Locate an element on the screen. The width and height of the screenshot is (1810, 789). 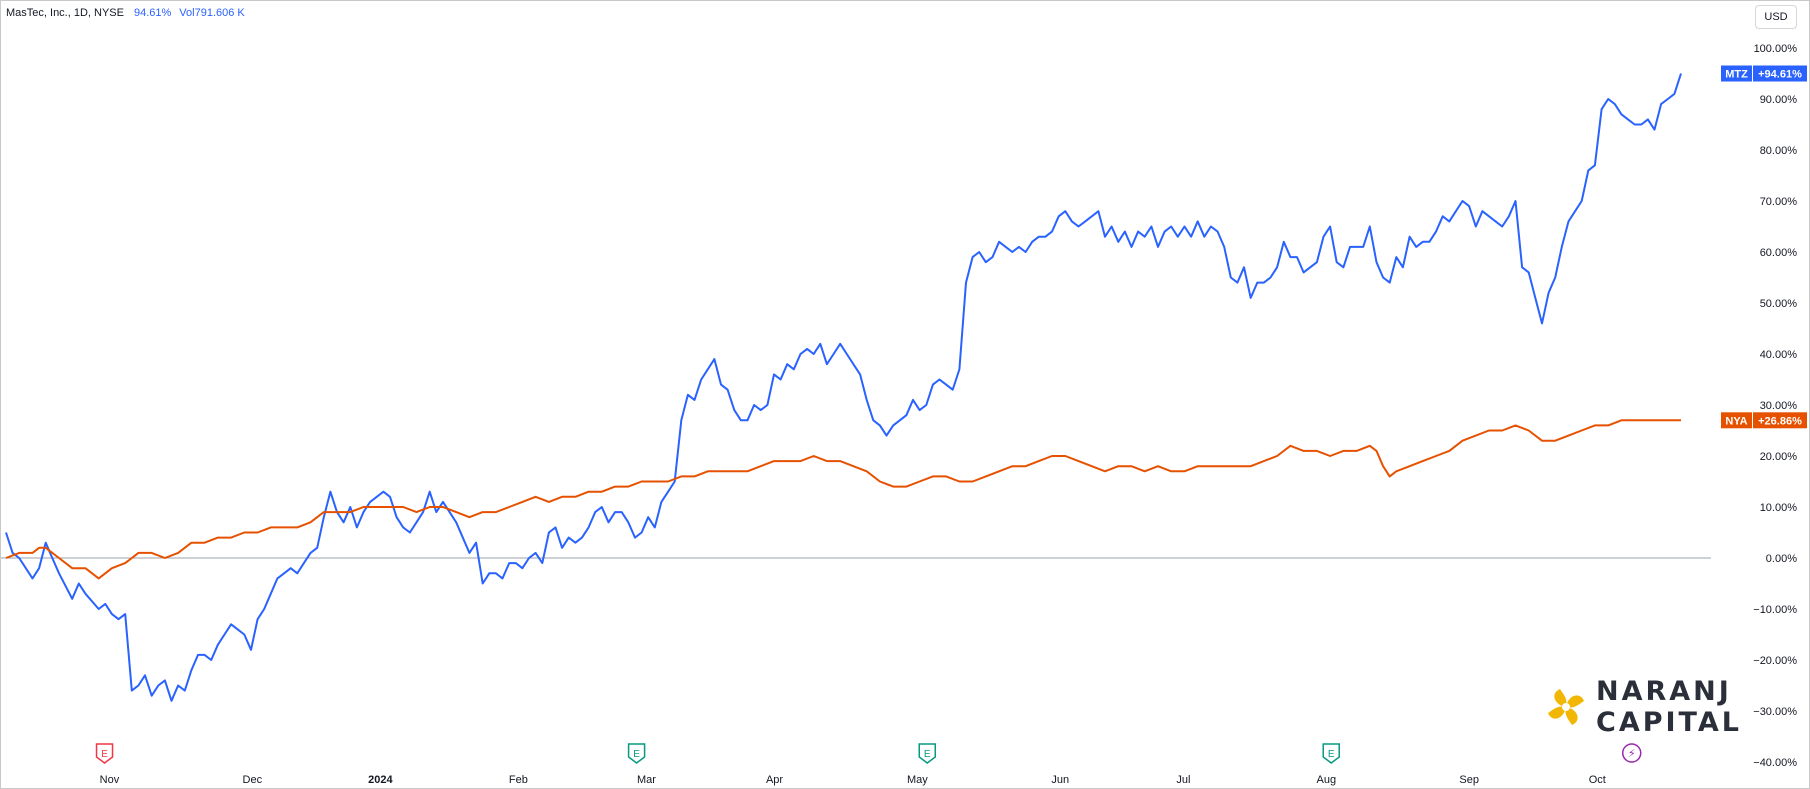
x-tick-label: Nov is located at coordinates (110, 780).